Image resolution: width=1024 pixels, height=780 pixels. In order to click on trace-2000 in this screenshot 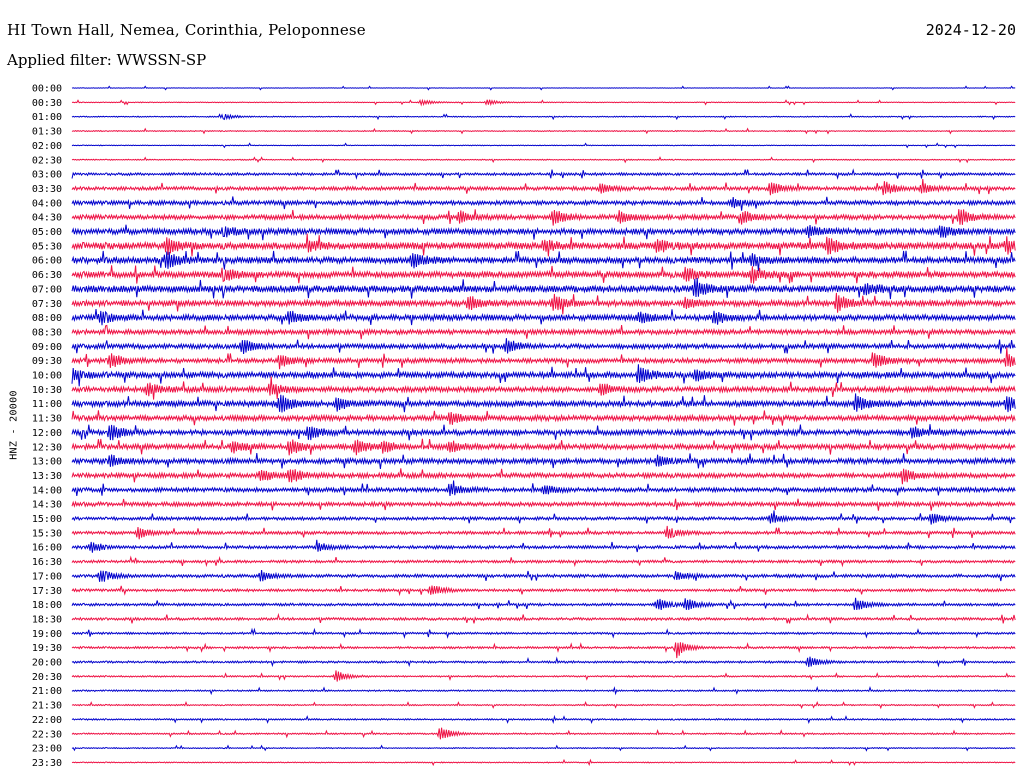, I will do `click(543, 662)`.